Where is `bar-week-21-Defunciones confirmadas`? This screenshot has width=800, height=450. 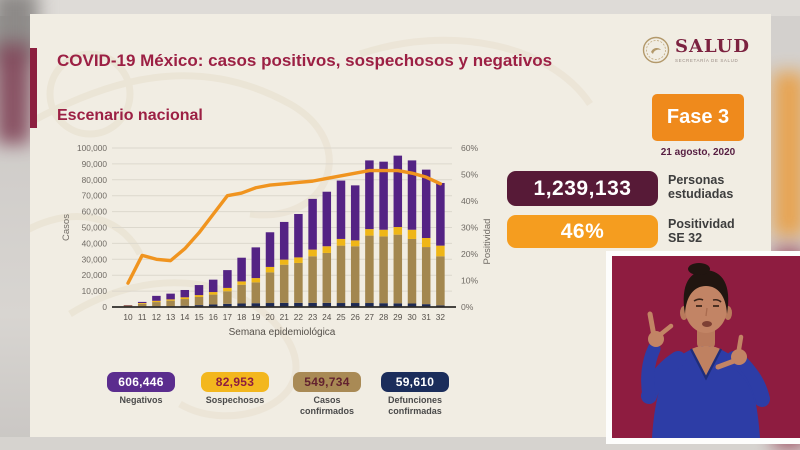
bar-week-21-Defunciones confirmadas is located at coordinates (284, 304).